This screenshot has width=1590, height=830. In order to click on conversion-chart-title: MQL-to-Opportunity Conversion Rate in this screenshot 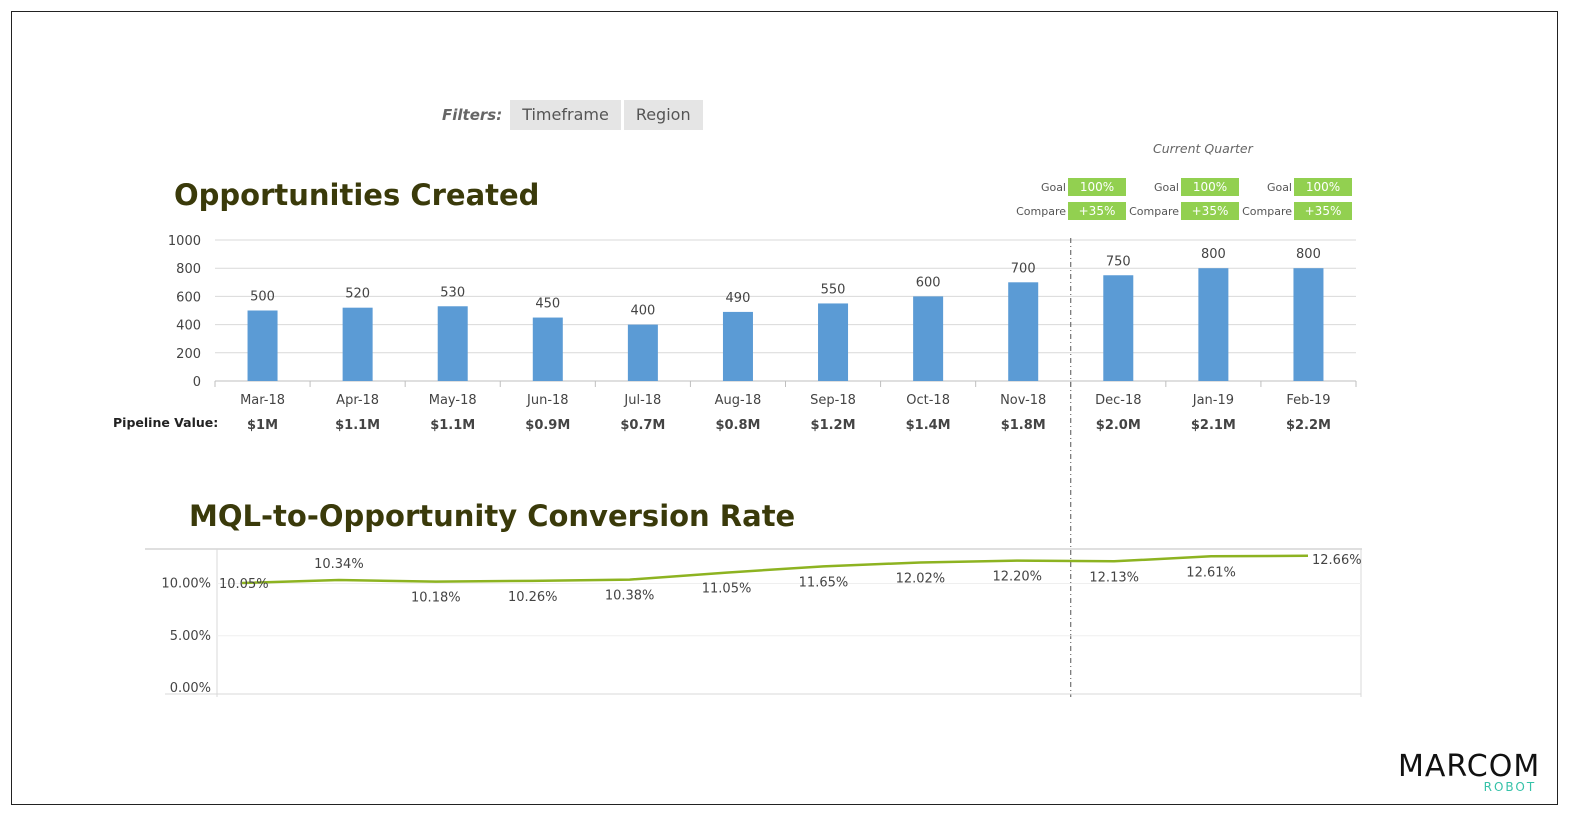, I will do `click(492, 516)`.